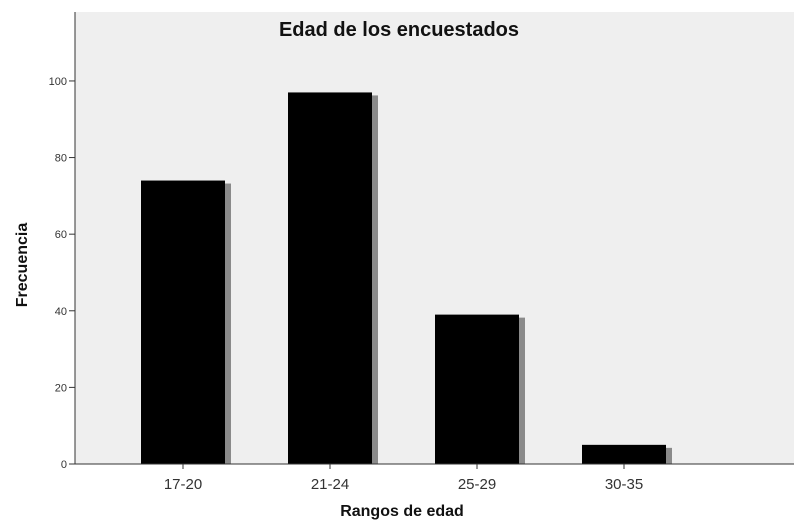 This screenshot has height=527, width=794. Describe the element at coordinates (22, 265) in the screenshot. I see `y-axis-title: Frecuencia` at that location.